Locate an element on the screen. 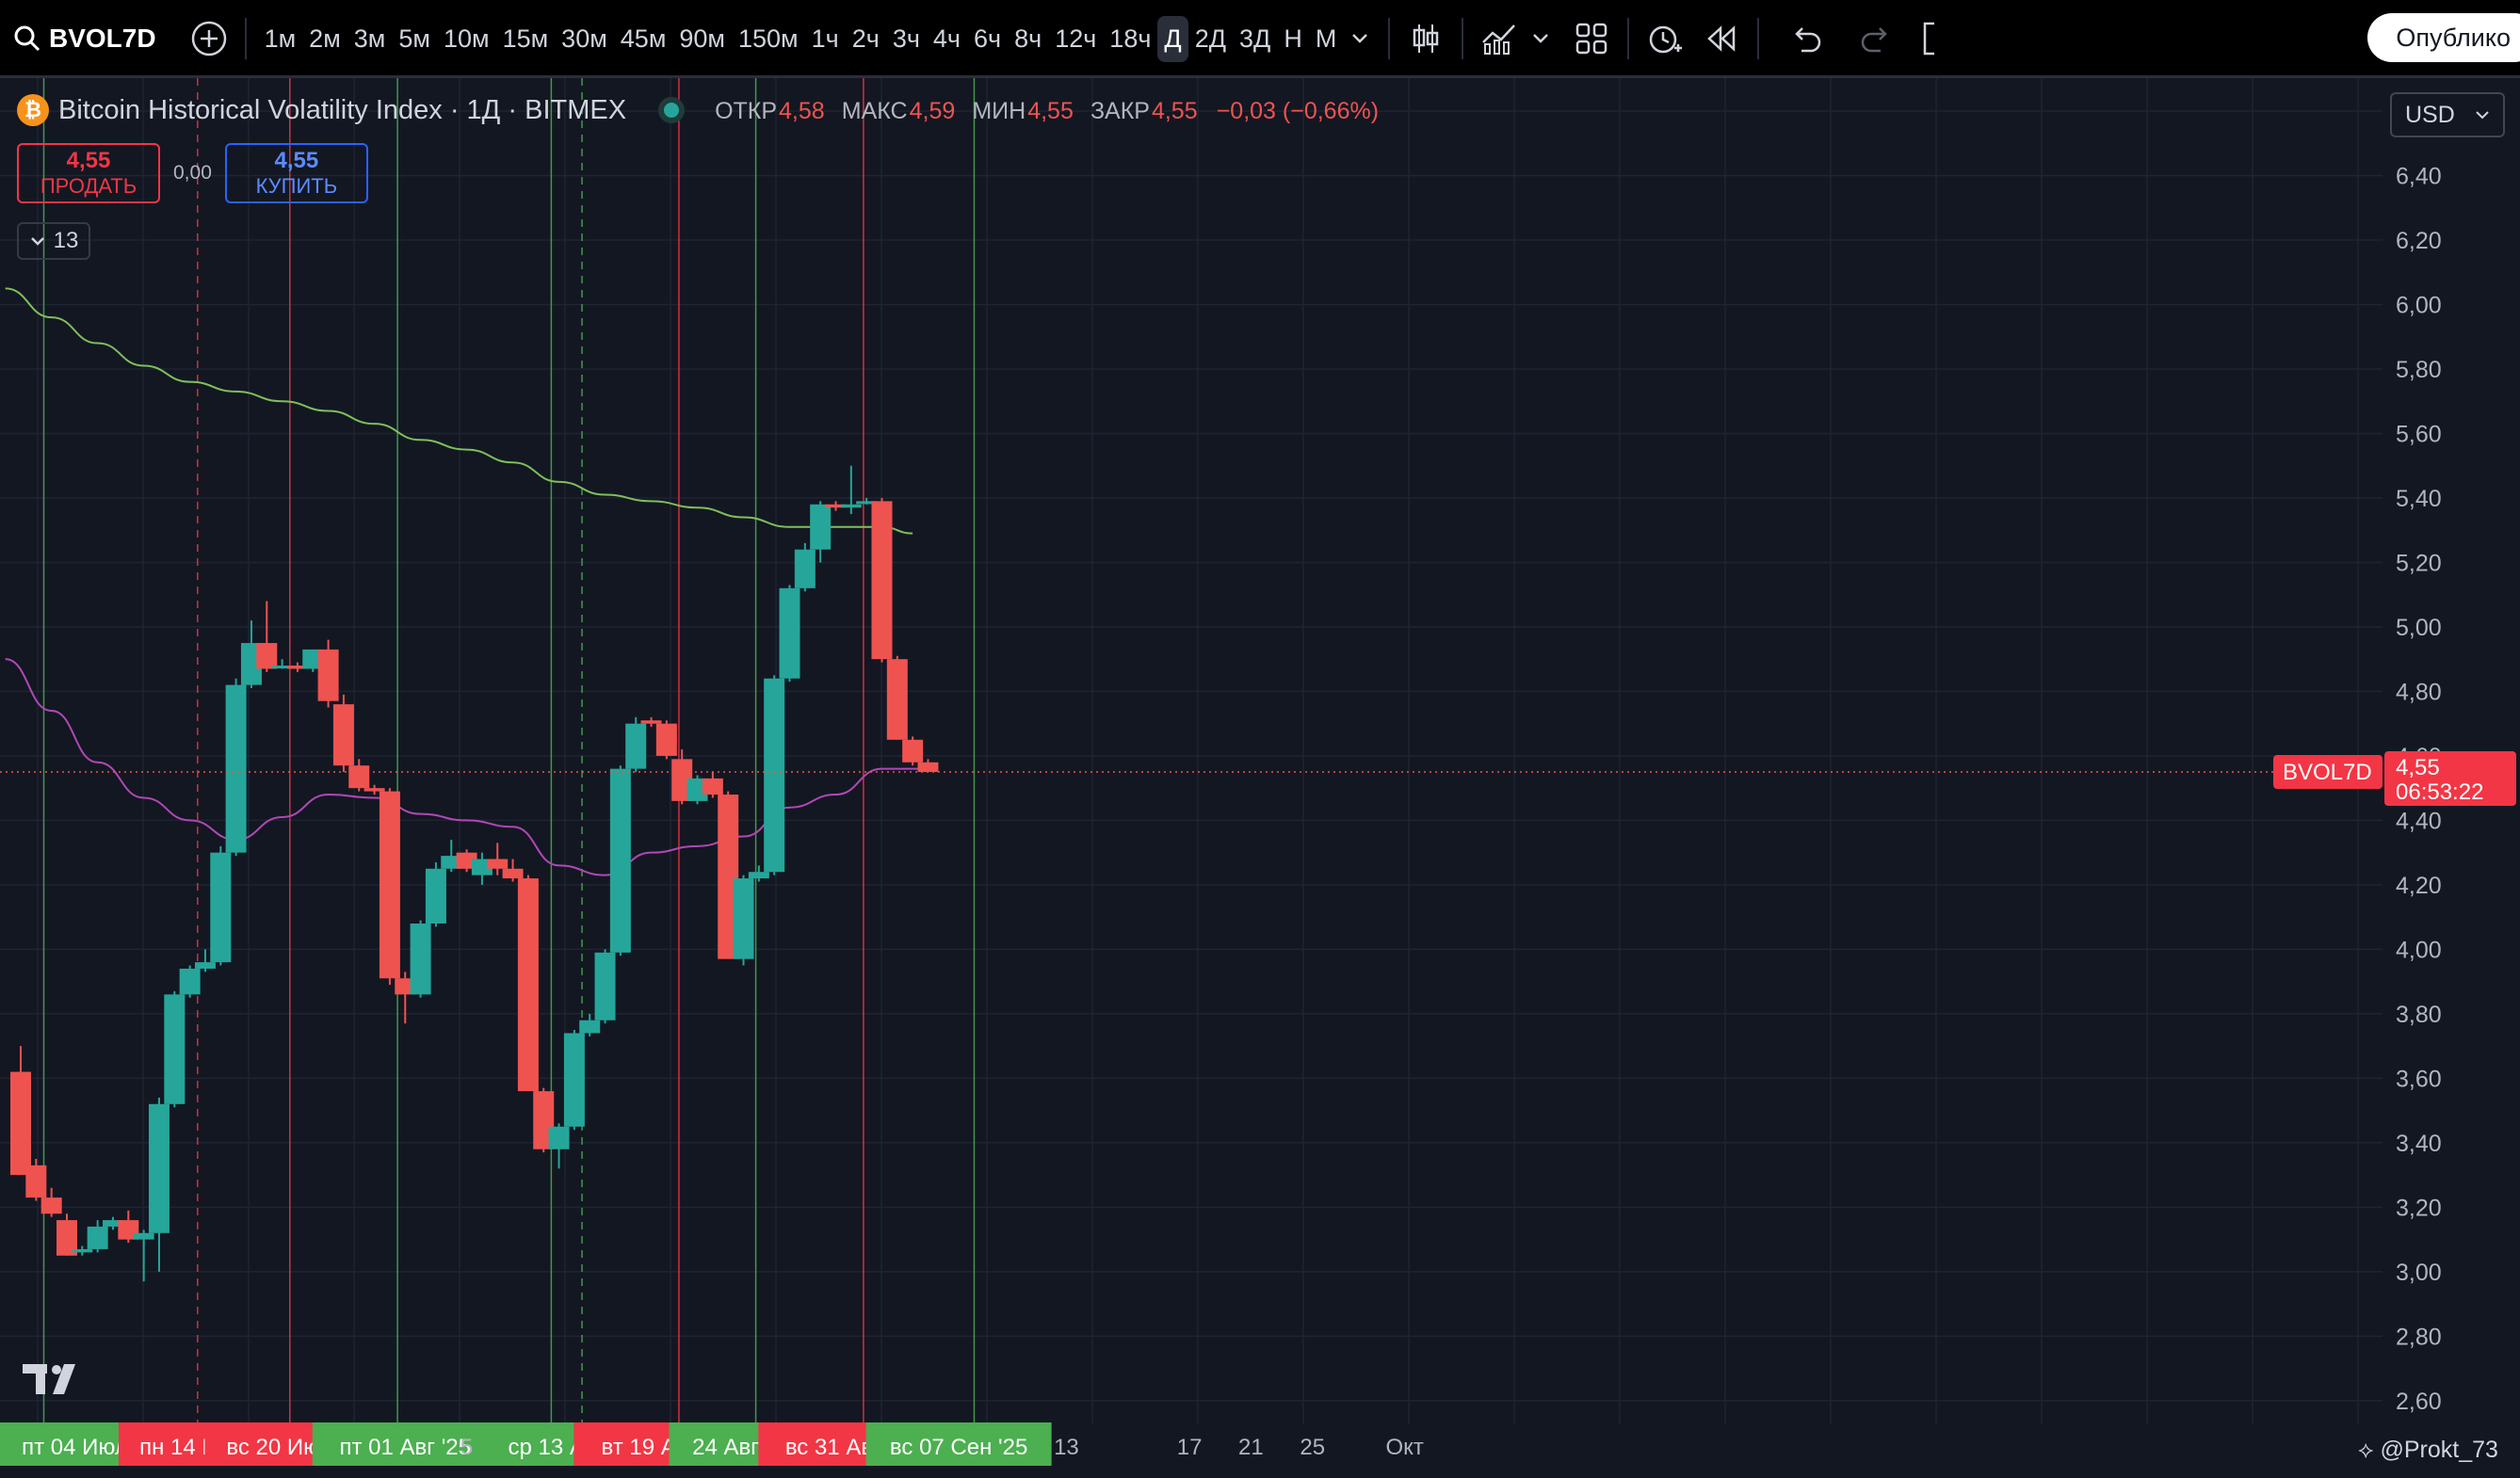  price-tick-6: 3,60 is located at coordinates (2419, 1079).